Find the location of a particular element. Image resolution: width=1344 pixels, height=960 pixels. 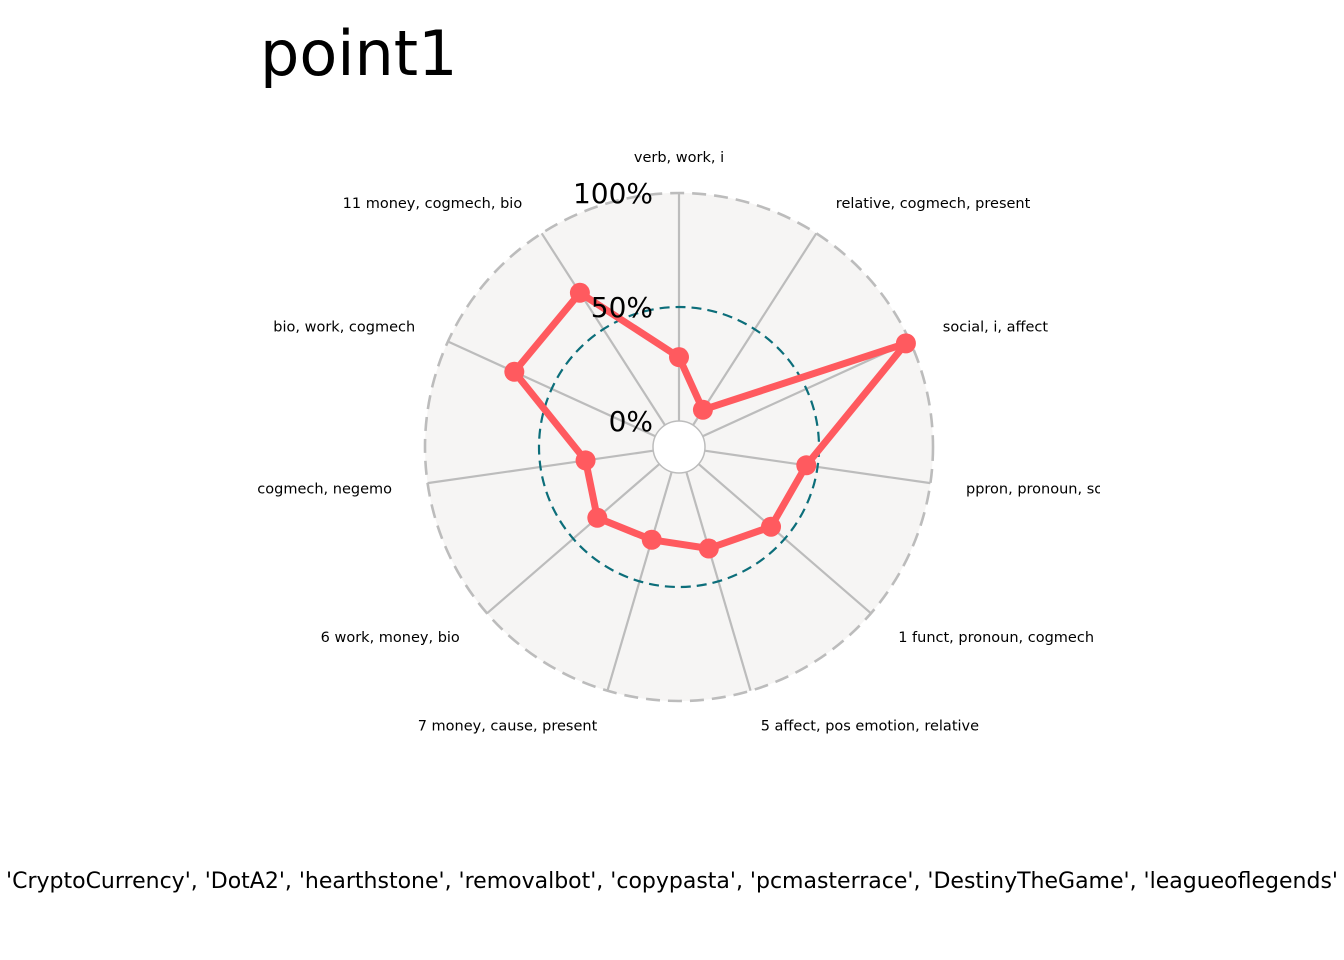

axis-label: social, i, affect is located at coordinates (996, 328).